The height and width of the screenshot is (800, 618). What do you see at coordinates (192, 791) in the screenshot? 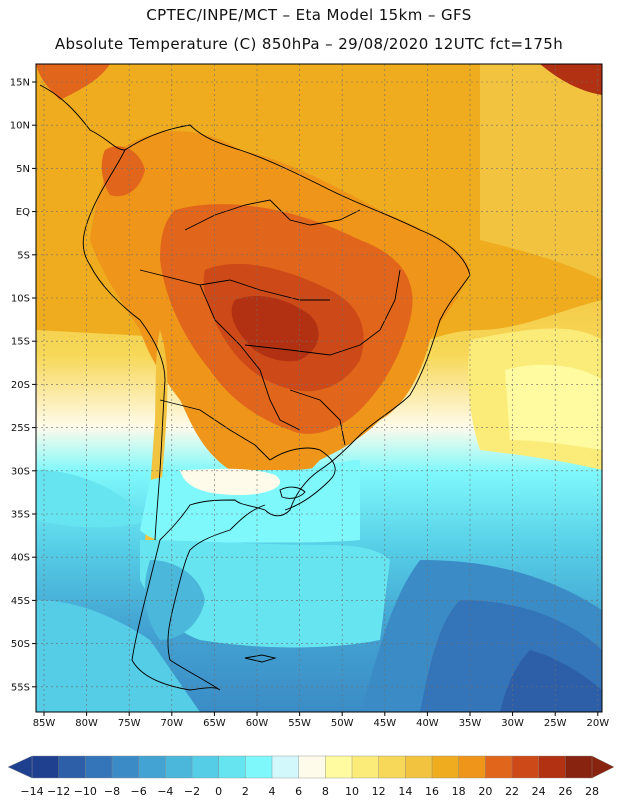
I see `colorbar-tick-label: −2` at bounding box center [192, 791].